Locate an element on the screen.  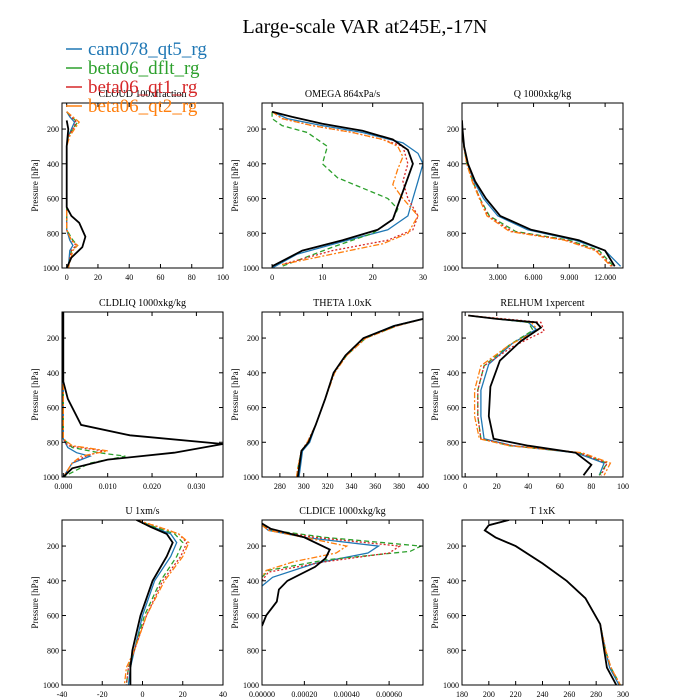
x-tick-label: 100 is located at coordinates (223, 277).